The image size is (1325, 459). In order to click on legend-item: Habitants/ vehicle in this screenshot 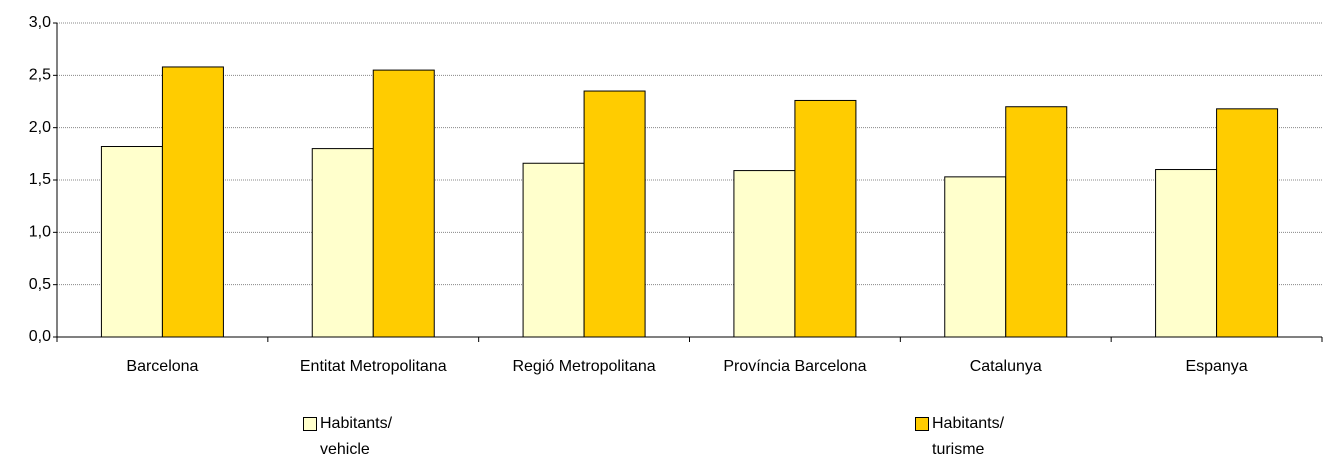, I will do `click(351, 435)`.